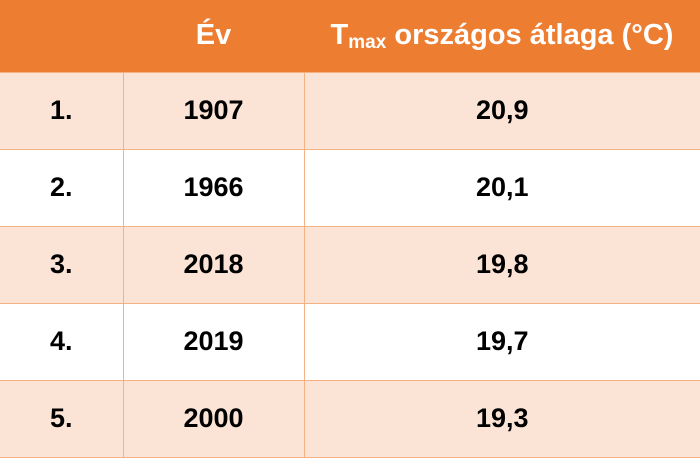 This screenshot has width=700, height=458. What do you see at coordinates (61, 36) in the screenshot?
I see `header-rank` at bounding box center [61, 36].